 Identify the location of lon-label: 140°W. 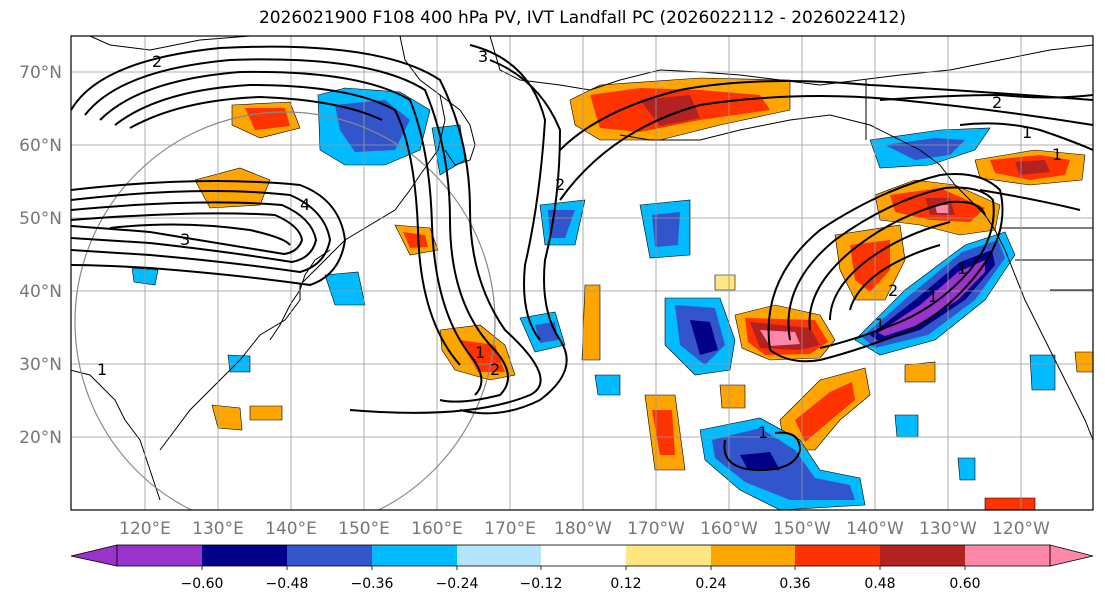
(875, 529).